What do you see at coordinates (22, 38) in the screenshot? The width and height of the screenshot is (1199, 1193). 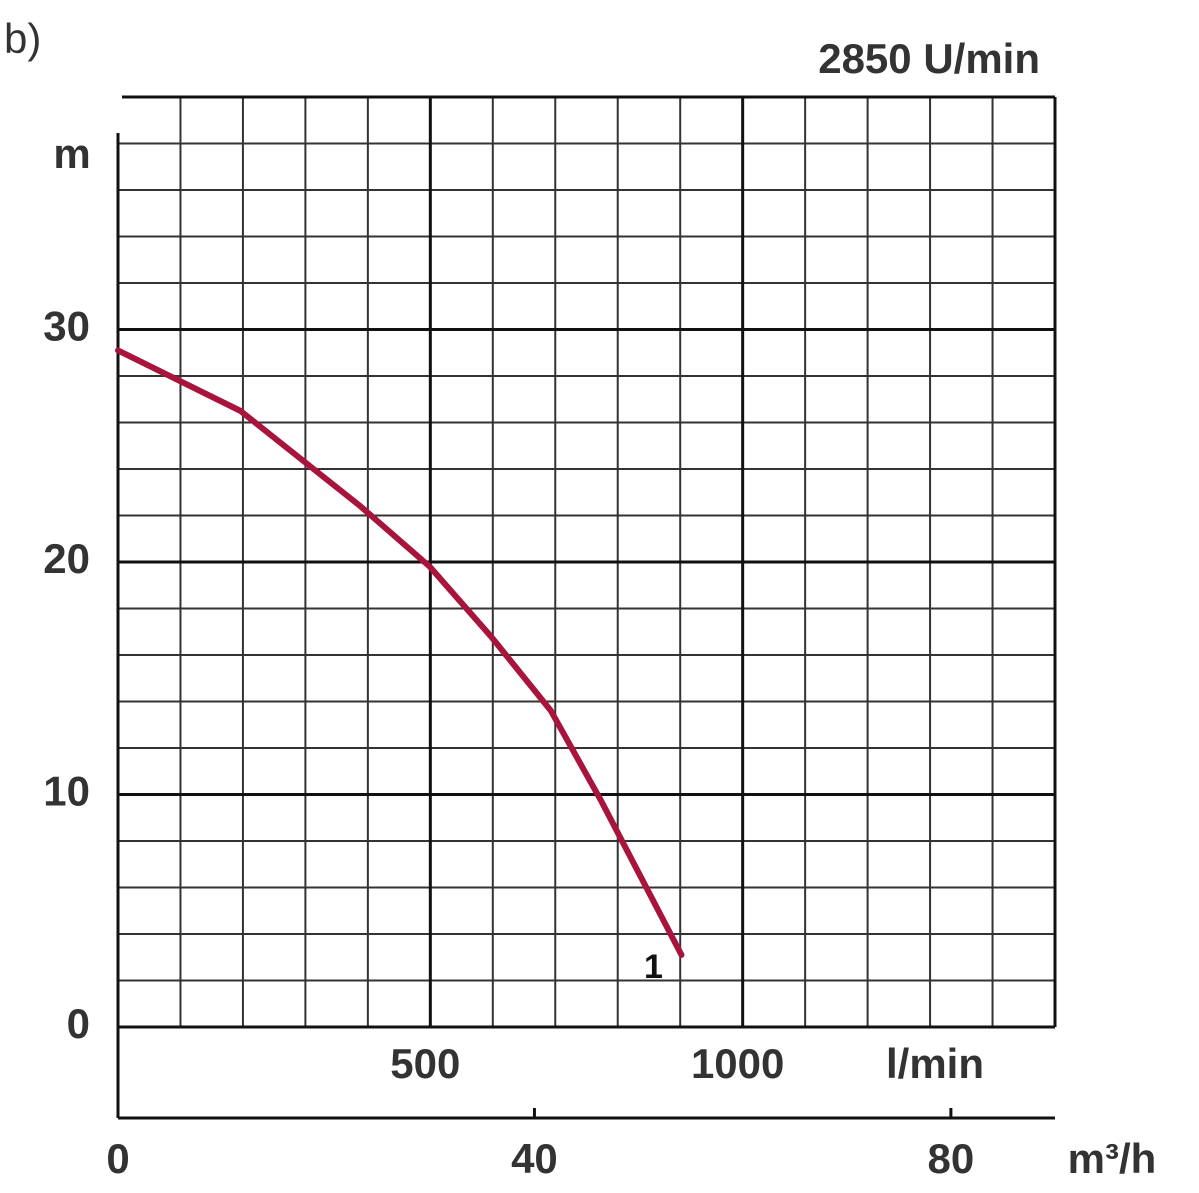 I see `panel-label: b)` at bounding box center [22, 38].